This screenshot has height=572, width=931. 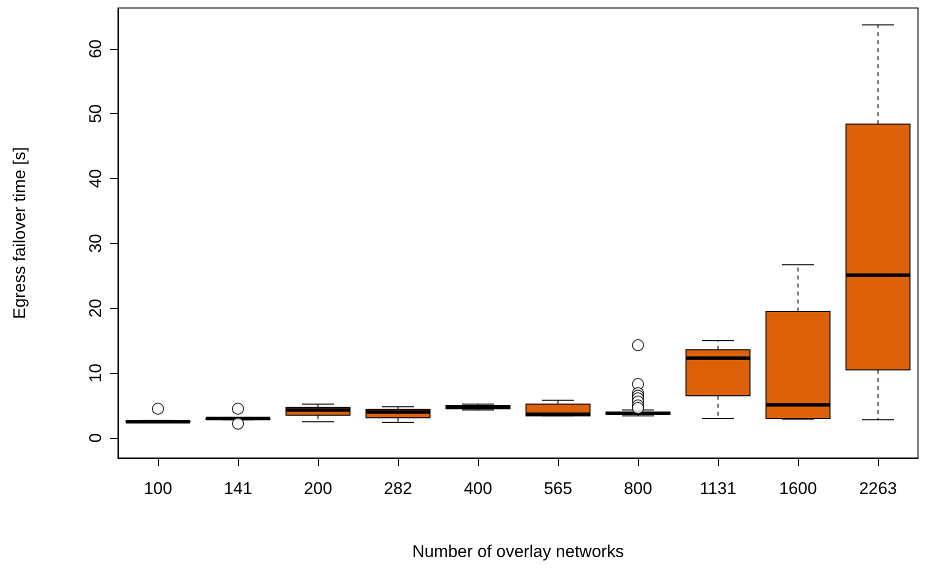 What do you see at coordinates (478, 488) in the screenshot?
I see `x-tick-label: 400` at bounding box center [478, 488].